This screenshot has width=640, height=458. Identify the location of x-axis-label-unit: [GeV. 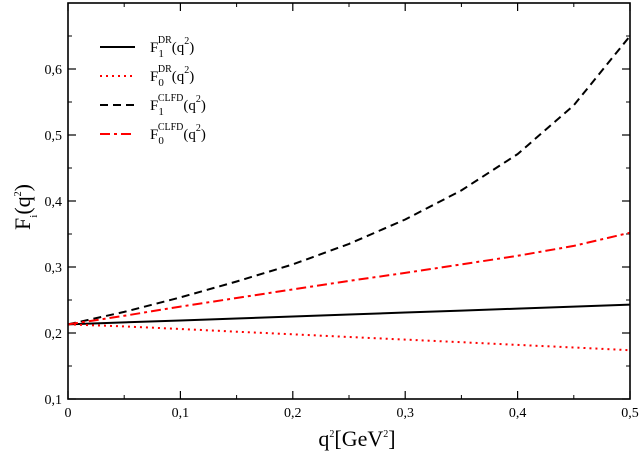
(358, 438).